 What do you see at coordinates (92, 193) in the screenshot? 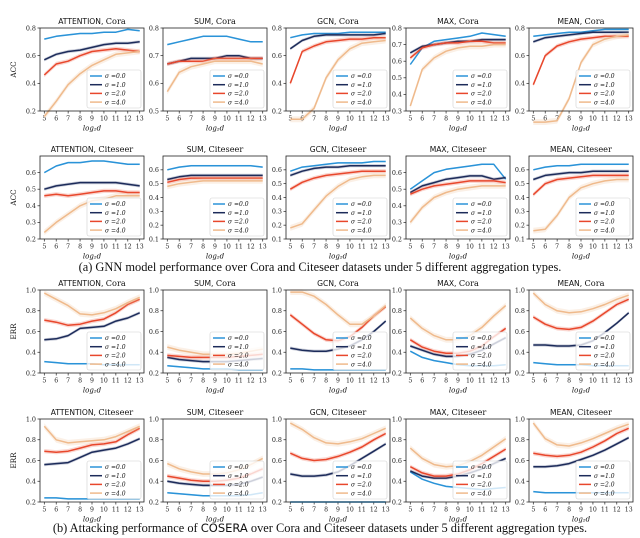
I see `series-line-s2` at bounding box center [92, 193].